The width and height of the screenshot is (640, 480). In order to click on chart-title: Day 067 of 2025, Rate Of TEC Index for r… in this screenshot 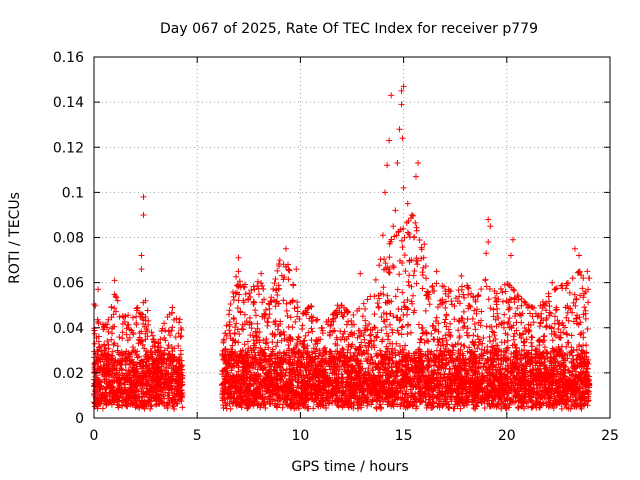, I will do `click(349, 29)`.